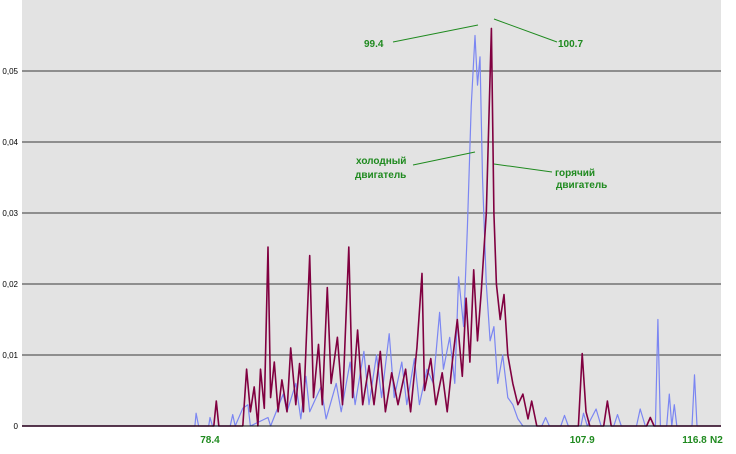 The width and height of the screenshot is (736, 454). I want to click on x-tick-label: 107.9, so click(582, 440).